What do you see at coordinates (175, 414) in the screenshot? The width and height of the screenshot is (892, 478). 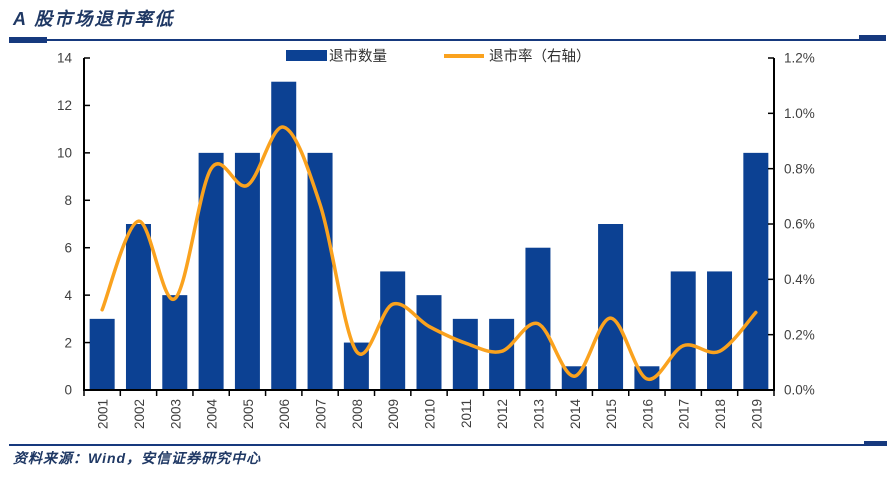 I see `x-axis-label: 2003` at bounding box center [175, 414].